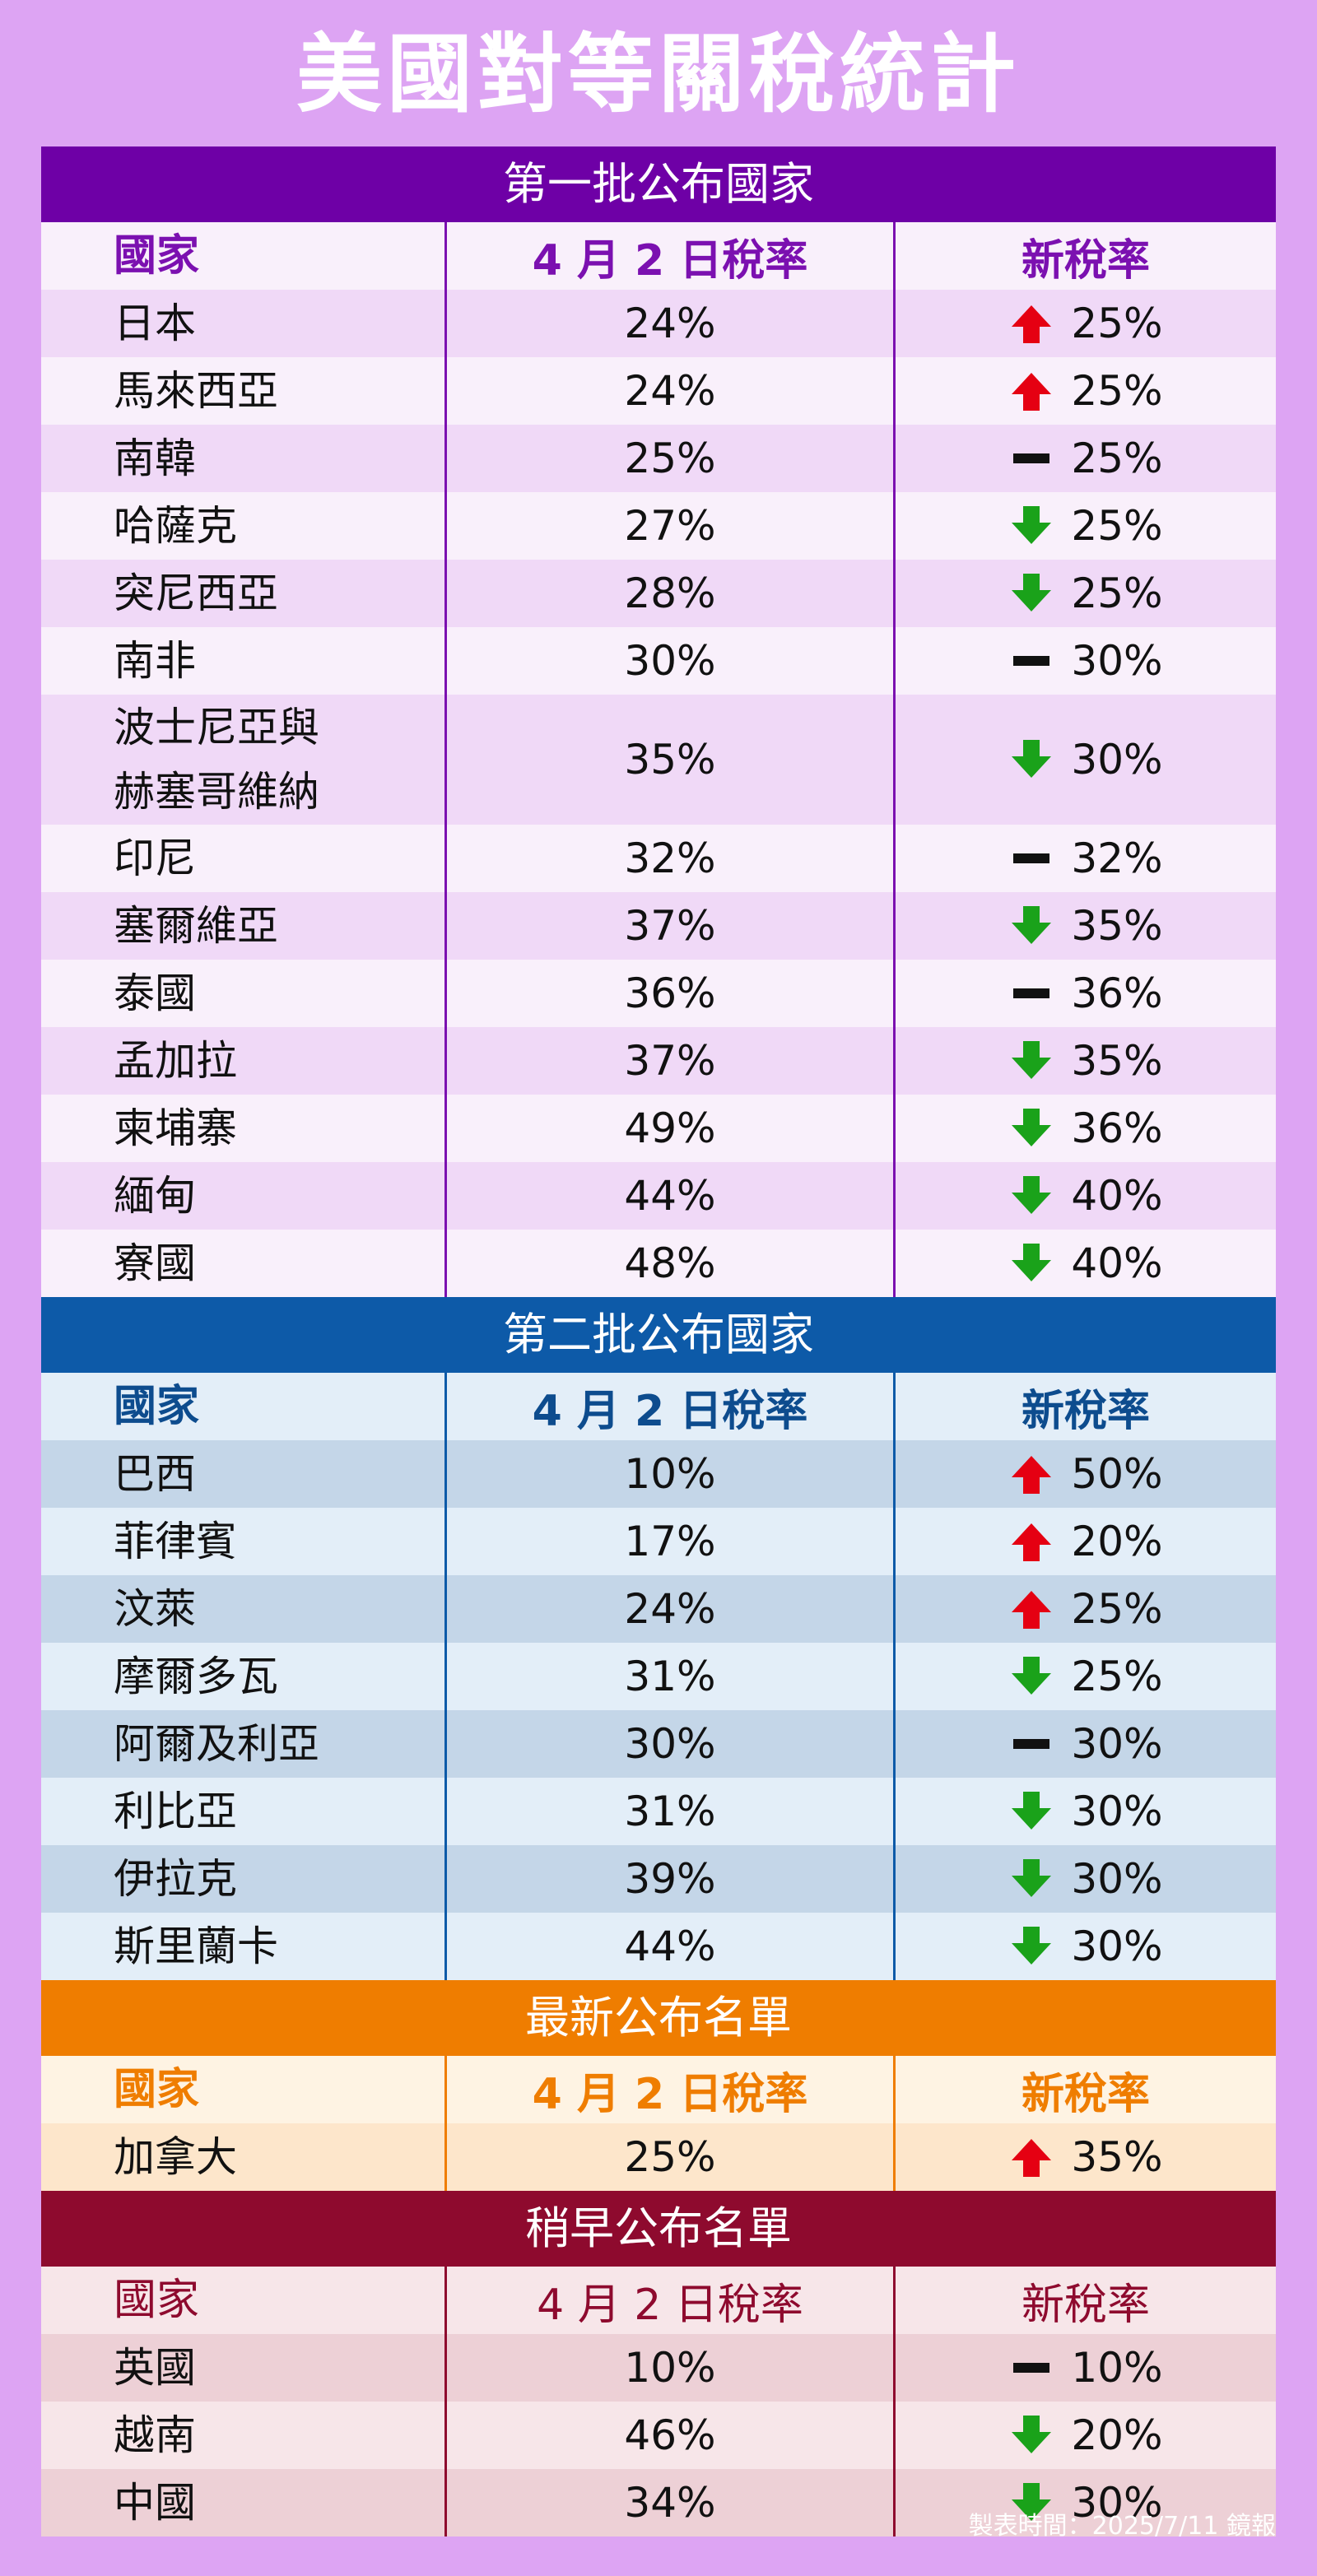 The image size is (1317, 2576). Describe the element at coordinates (1031, 323) in the screenshot. I see `arrow-up-icon` at that location.